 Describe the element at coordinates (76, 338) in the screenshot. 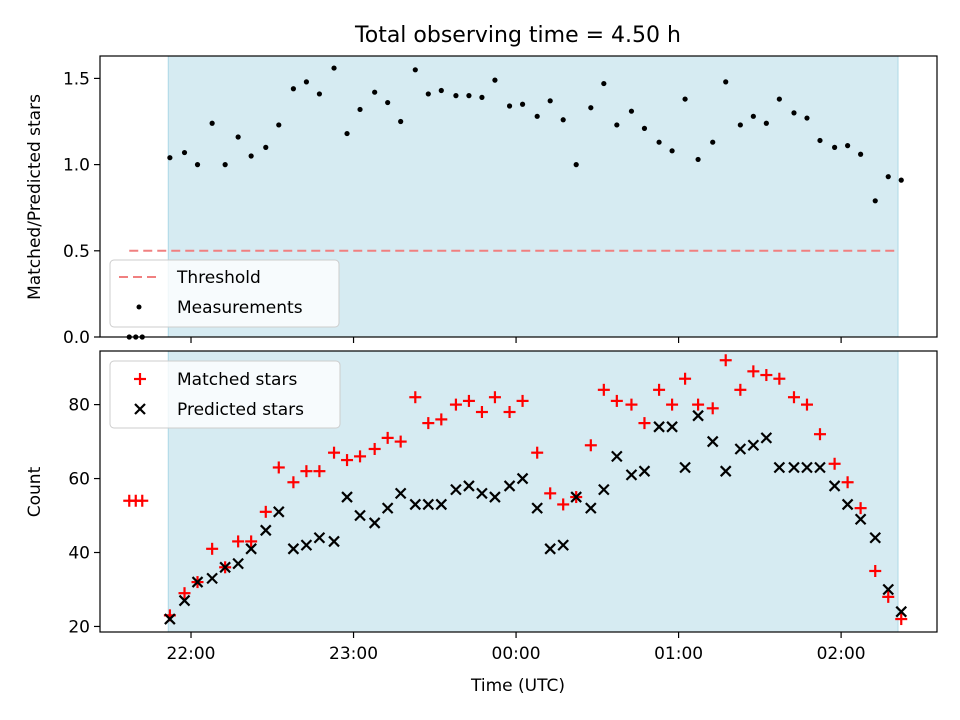

I see `y-tick-label: 0.0` at that location.